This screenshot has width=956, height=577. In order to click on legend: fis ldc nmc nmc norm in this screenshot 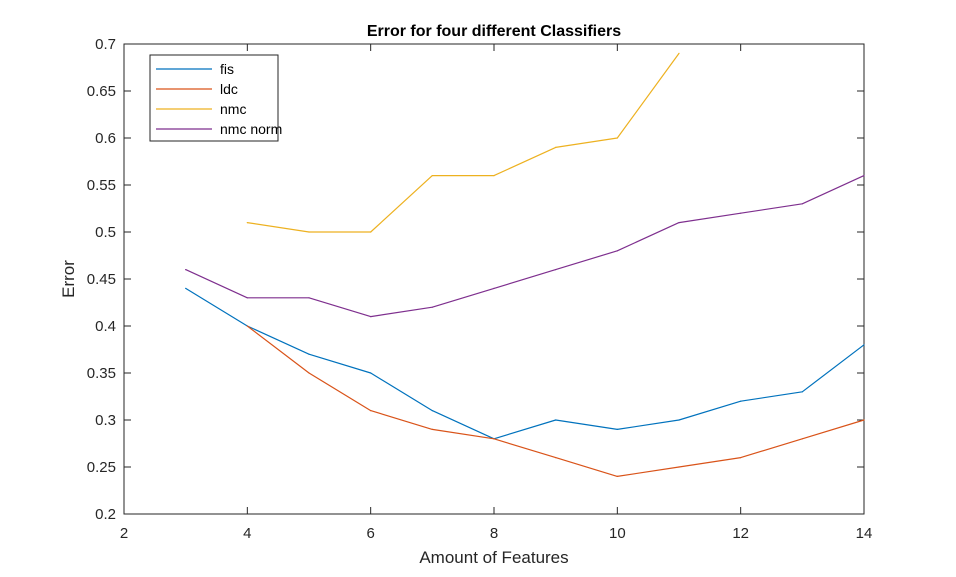, I will do `click(215, 98)`.